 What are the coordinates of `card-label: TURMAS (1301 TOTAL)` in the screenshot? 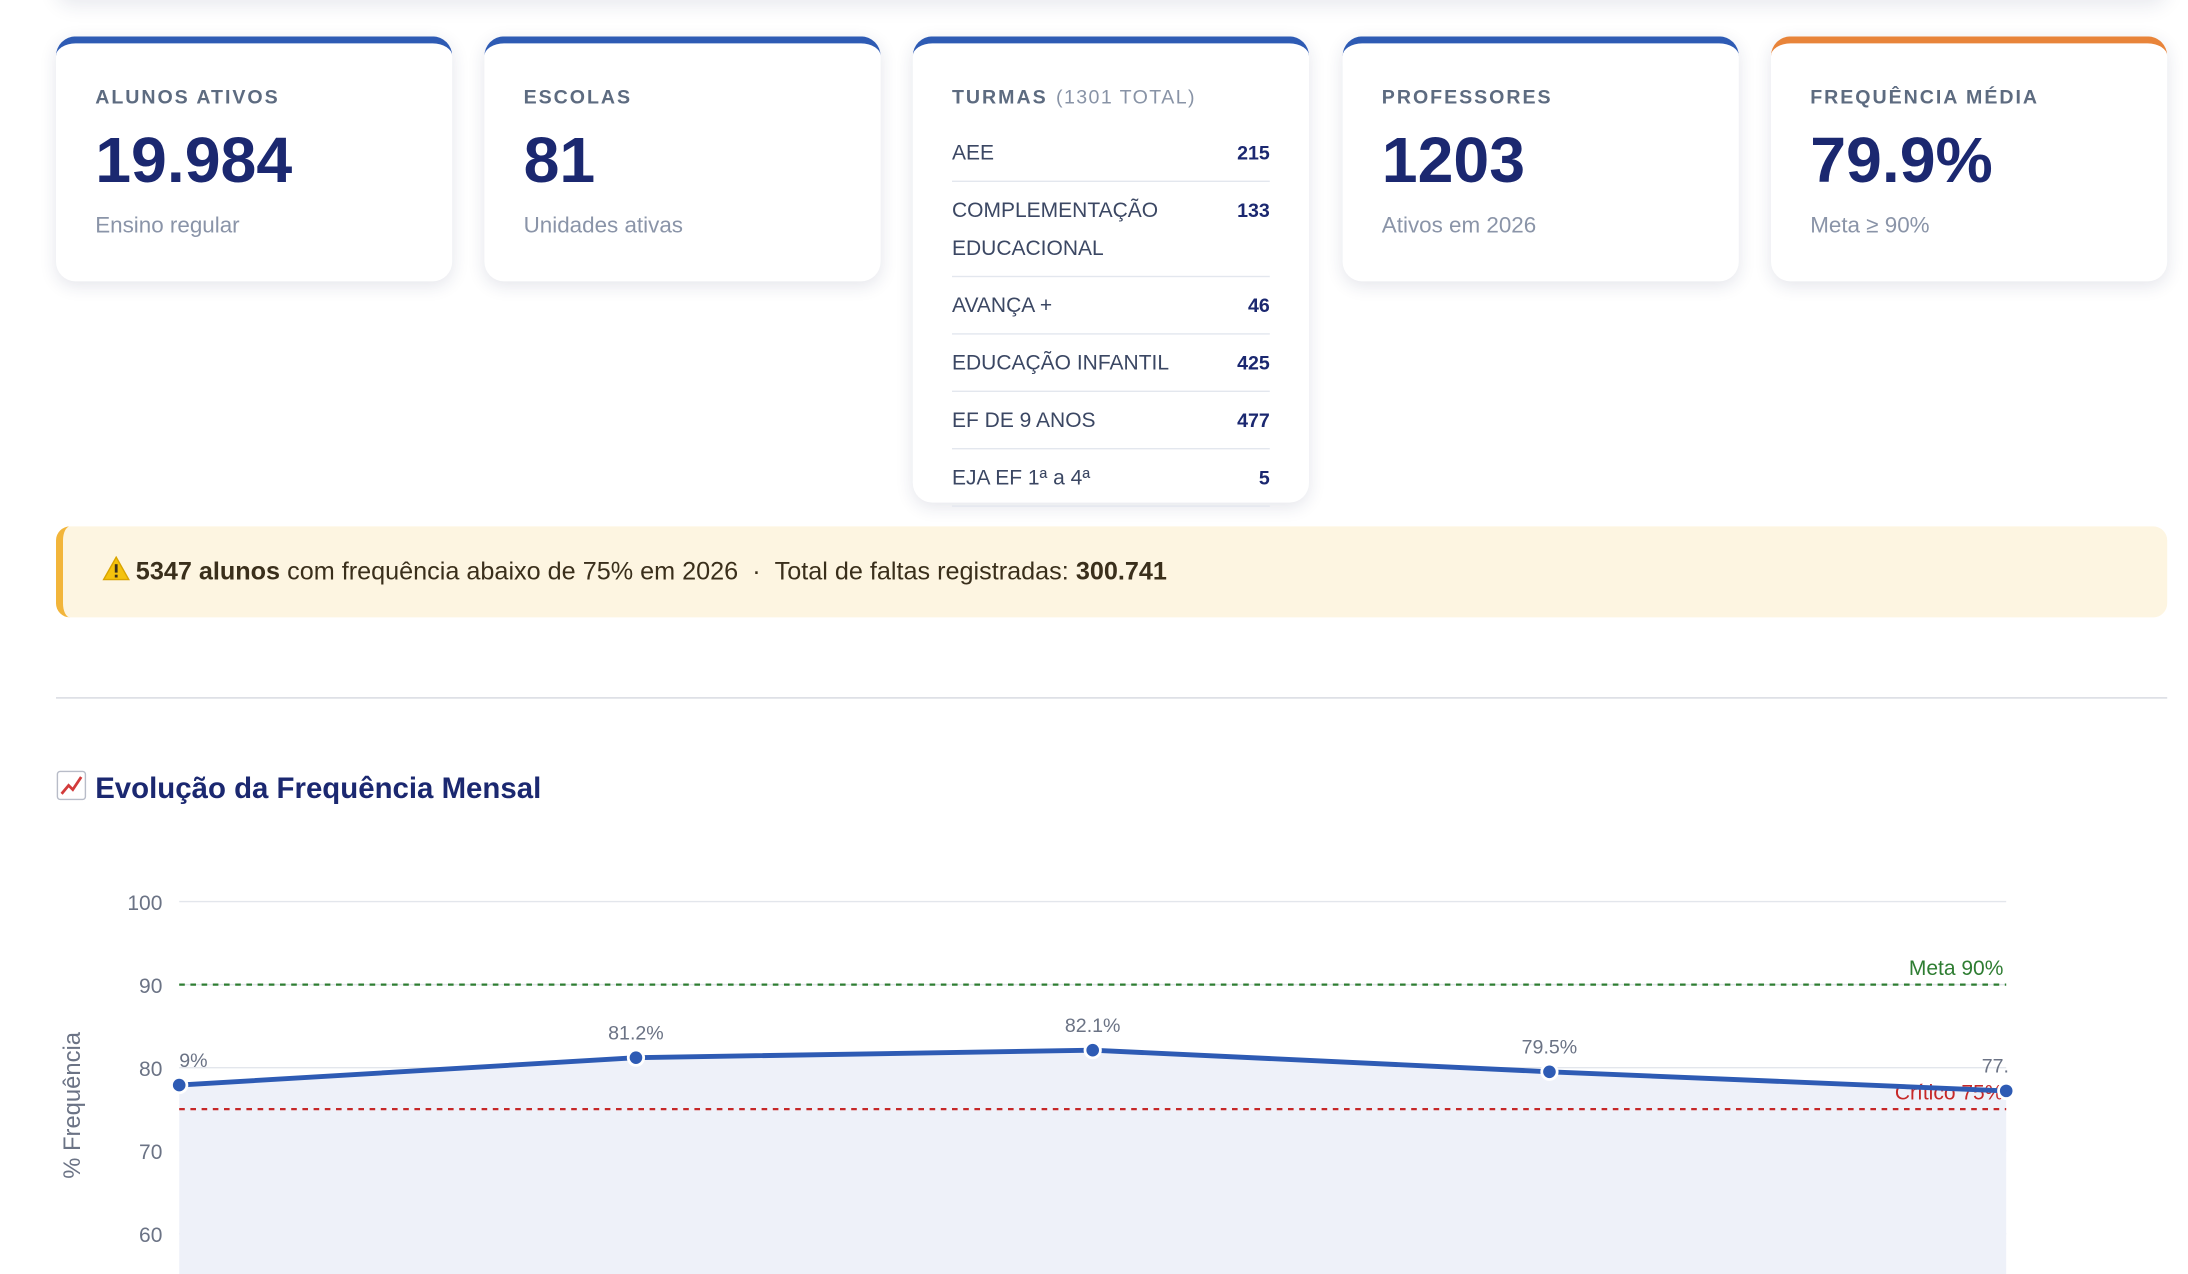 It's located at (1111, 96).